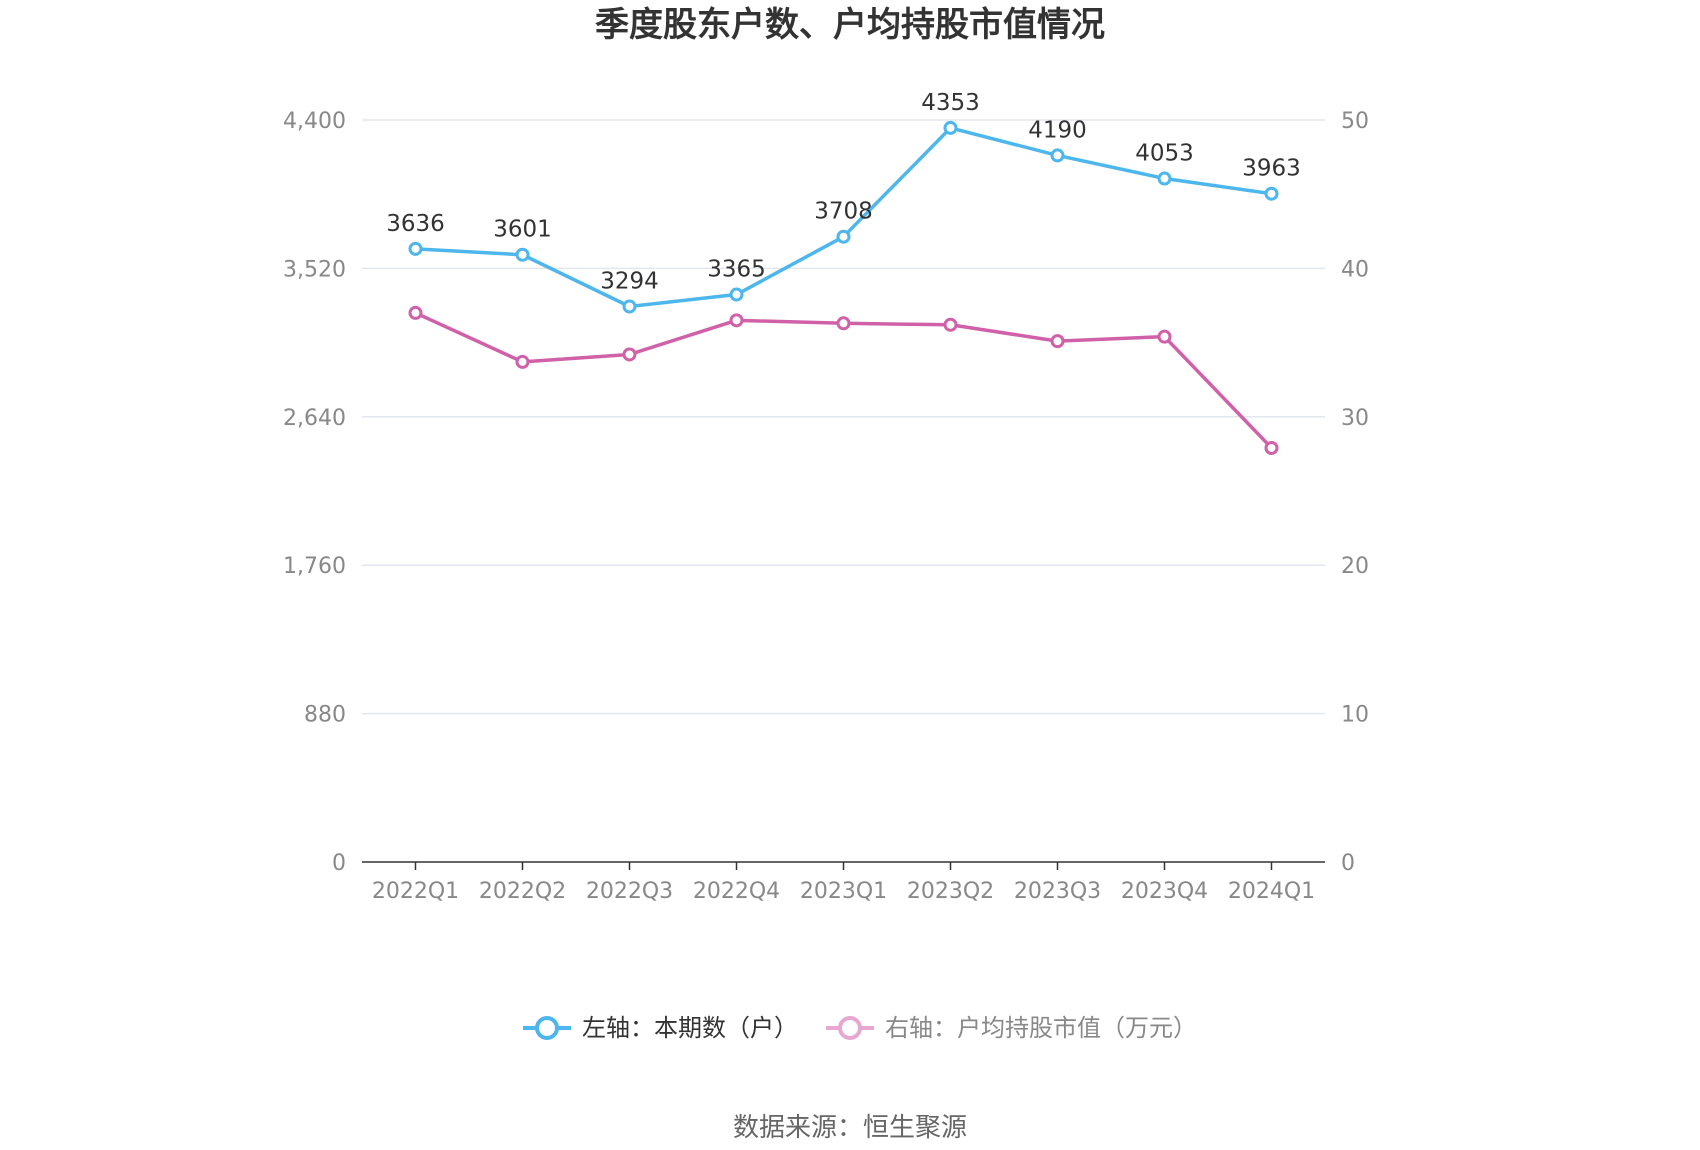 The height and width of the screenshot is (1150, 1700). Describe the element at coordinates (950, 891) in the screenshot. I see `x-tick-label: 2023Q2` at that location.